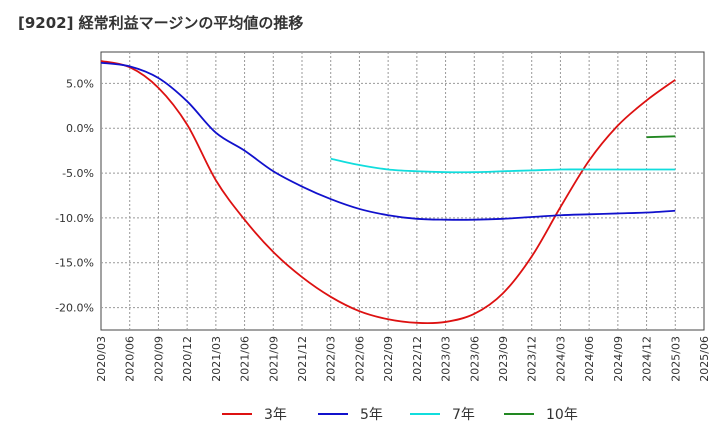 This screenshot has width=720, height=440. I want to click on x-tick-label: 2020/09, so click(158, 359).